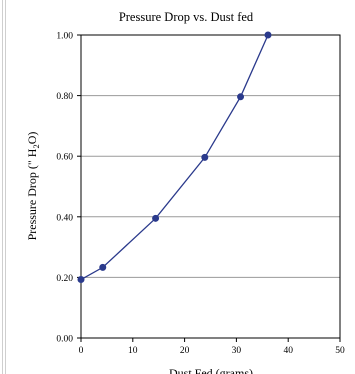  I want to click on y-tick-label: 0.80, so click(64, 97).